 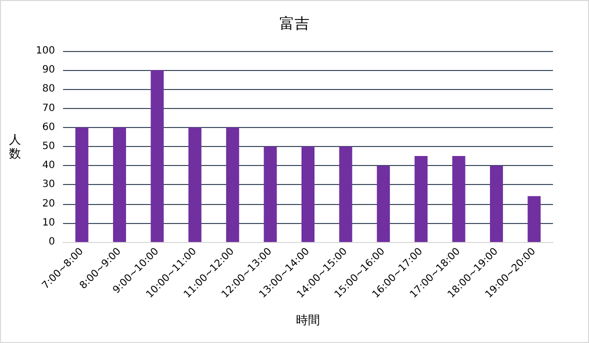 I want to click on y-tick-label: 40, so click(x=48, y=166).